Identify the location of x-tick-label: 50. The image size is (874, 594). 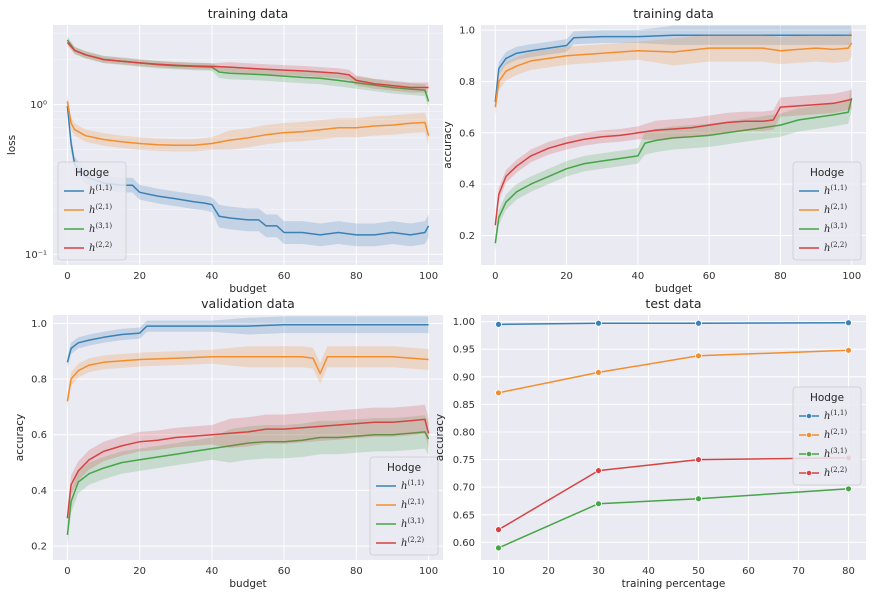
(698, 571).